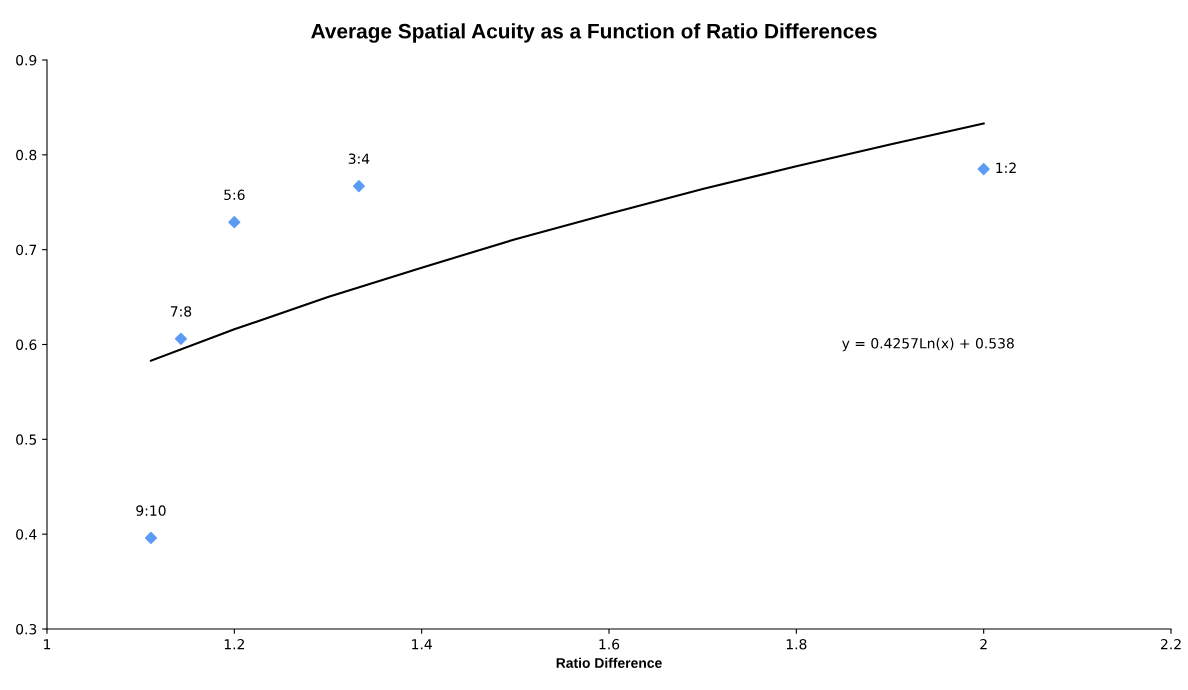 This screenshot has width=1188, height=690. What do you see at coordinates (1170, 644) in the screenshot?
I see `x-tick-label: 2.2` at bounding box center [1170, 644].